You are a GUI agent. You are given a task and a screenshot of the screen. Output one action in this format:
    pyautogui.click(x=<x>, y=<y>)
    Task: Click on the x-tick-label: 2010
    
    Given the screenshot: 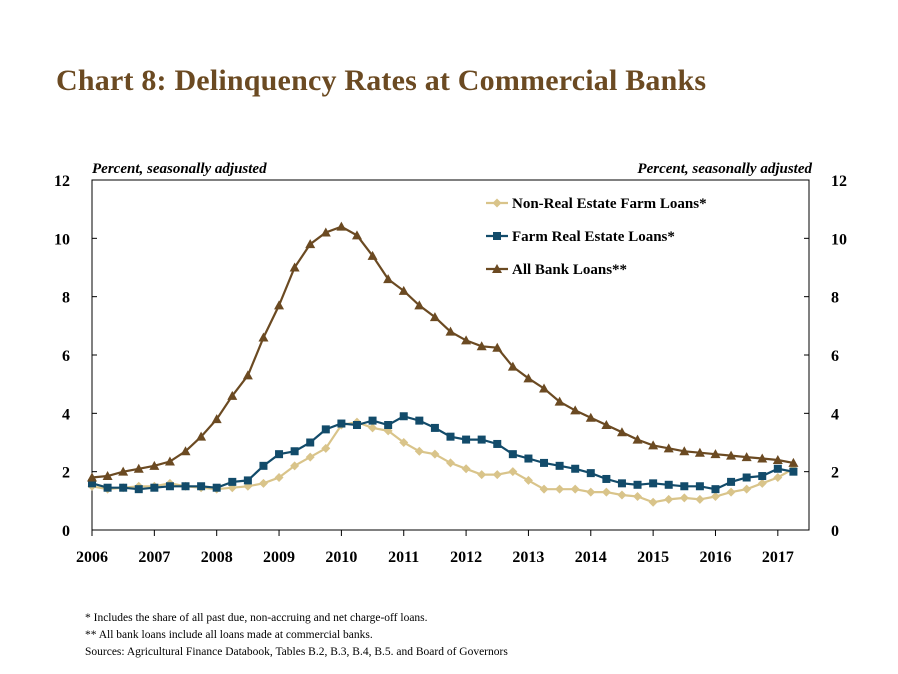 What is the action you would take?
    pyautogui.click(x=341, y=557)
    